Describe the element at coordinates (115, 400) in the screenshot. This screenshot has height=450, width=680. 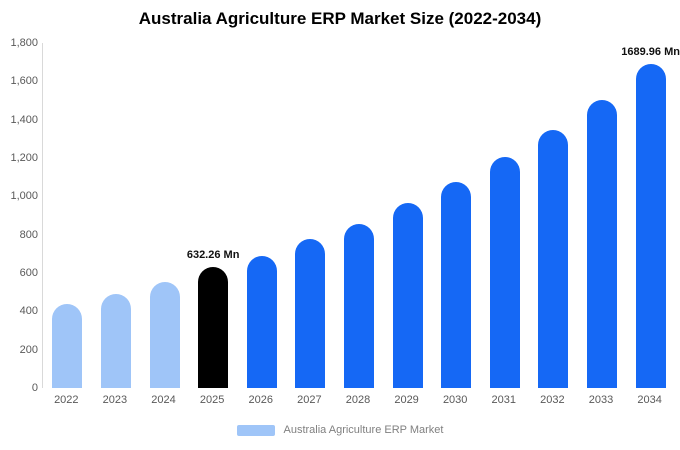
I see `x-tick-2023: 2023` at that location.